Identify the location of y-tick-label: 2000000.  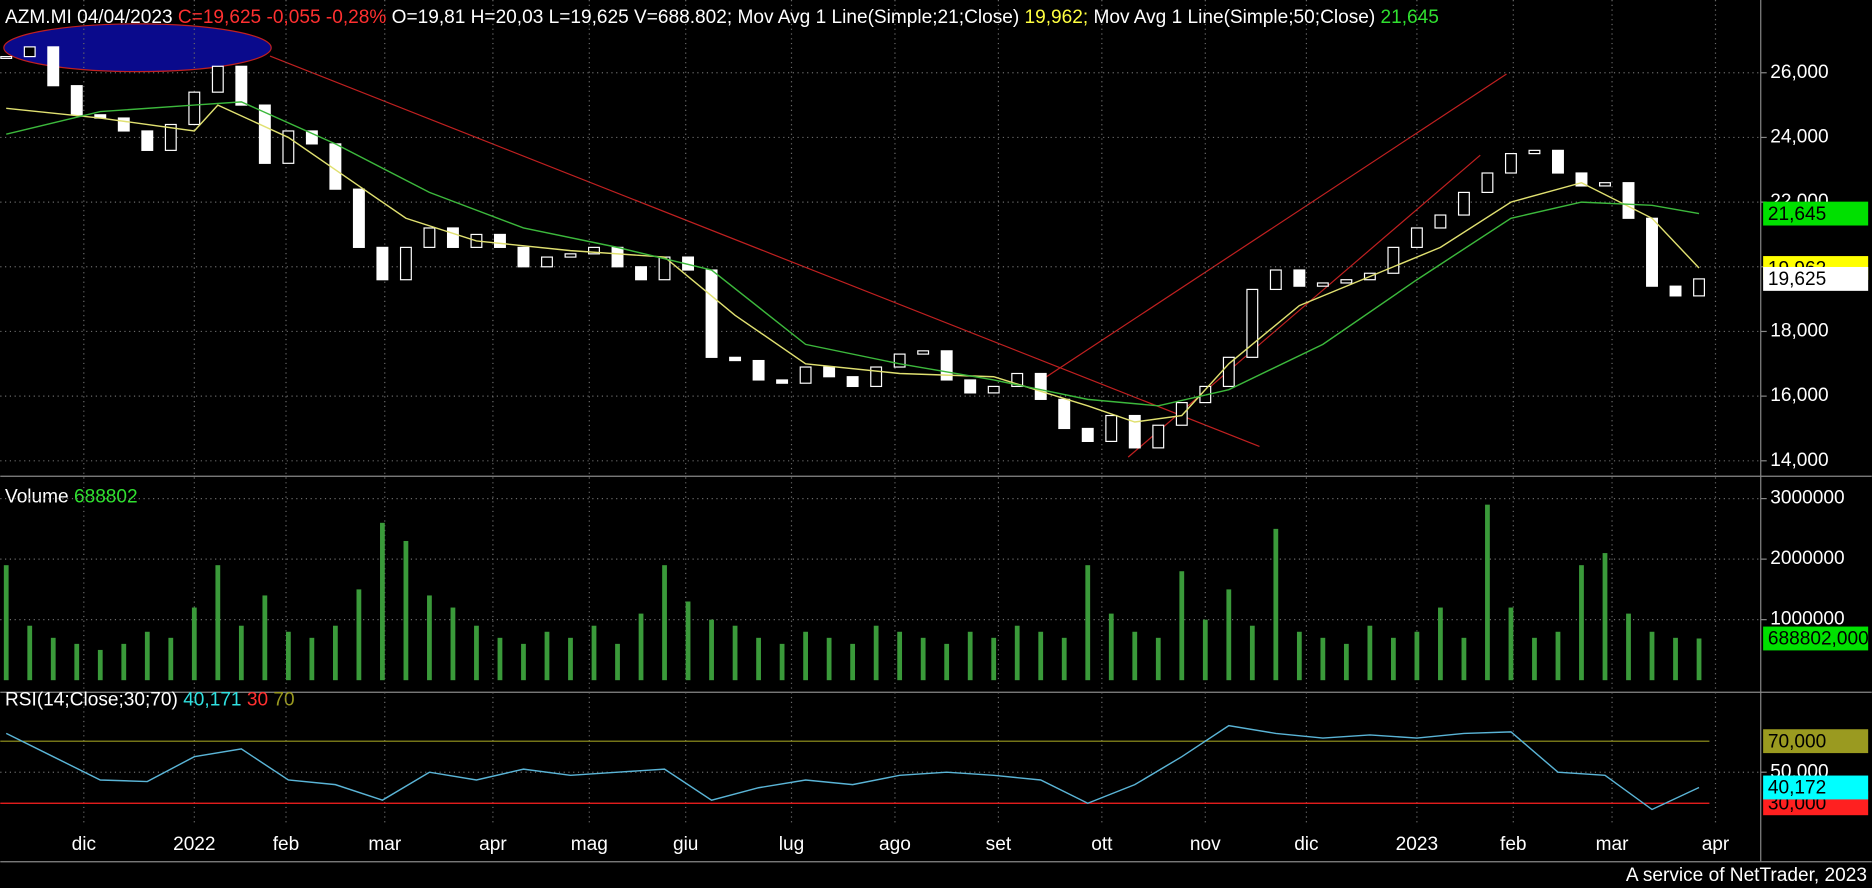
(1807, 558).